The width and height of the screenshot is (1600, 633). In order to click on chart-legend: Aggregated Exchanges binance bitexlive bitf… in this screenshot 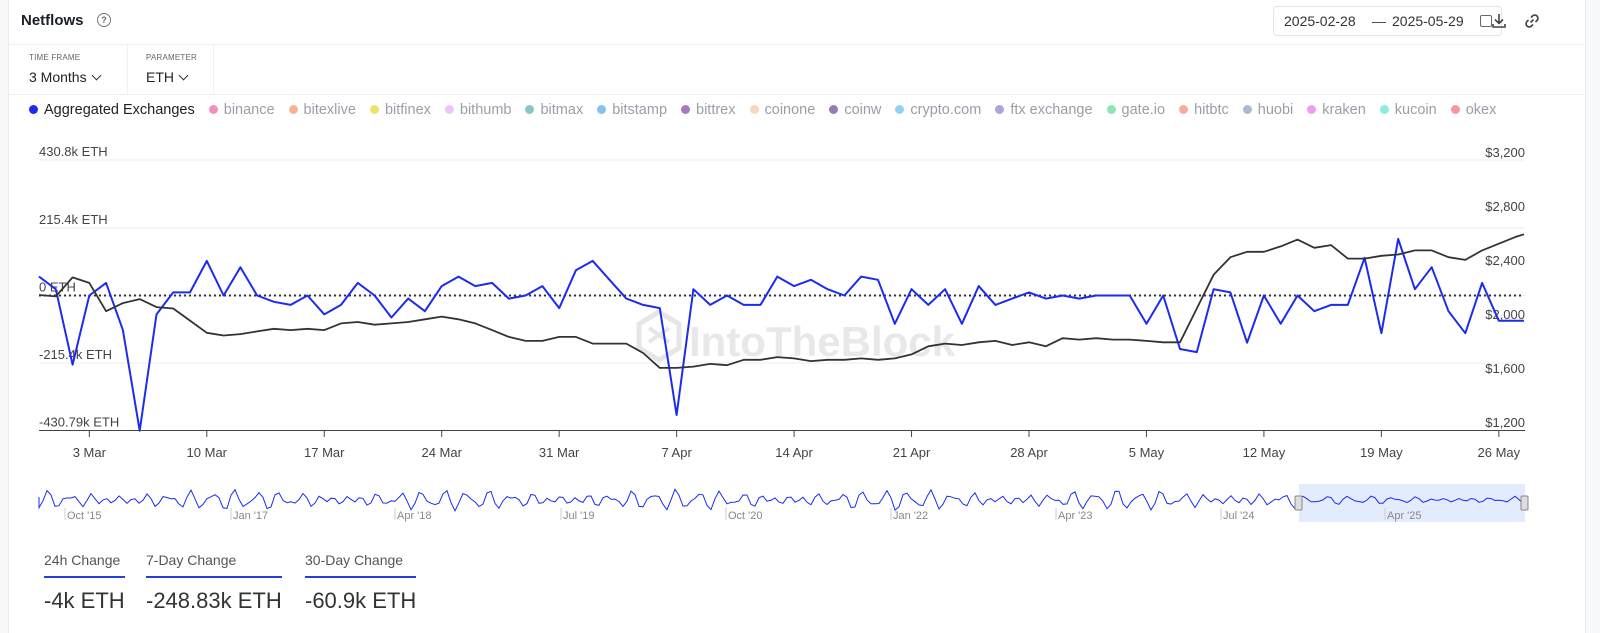, I will do `click(799, 112)`.